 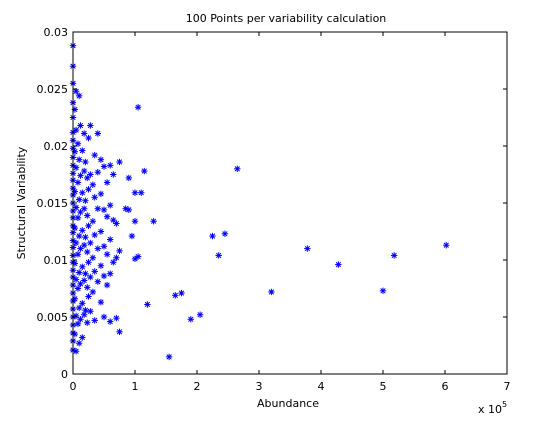 What do you see at coordinates (288, 403) in the screenshot?
I see `x-axis-title: Abundance` at bounding box center [288, 403].